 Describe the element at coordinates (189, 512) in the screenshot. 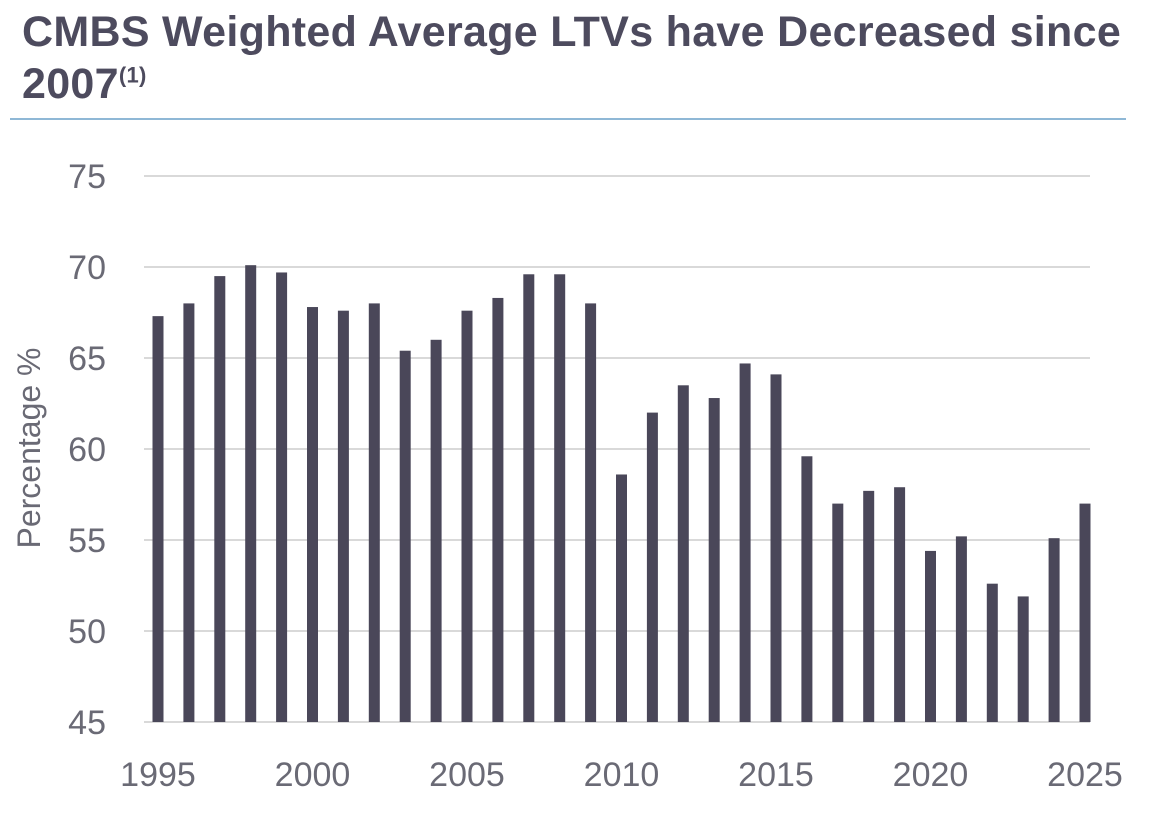

I see `bar-1996` at that location.